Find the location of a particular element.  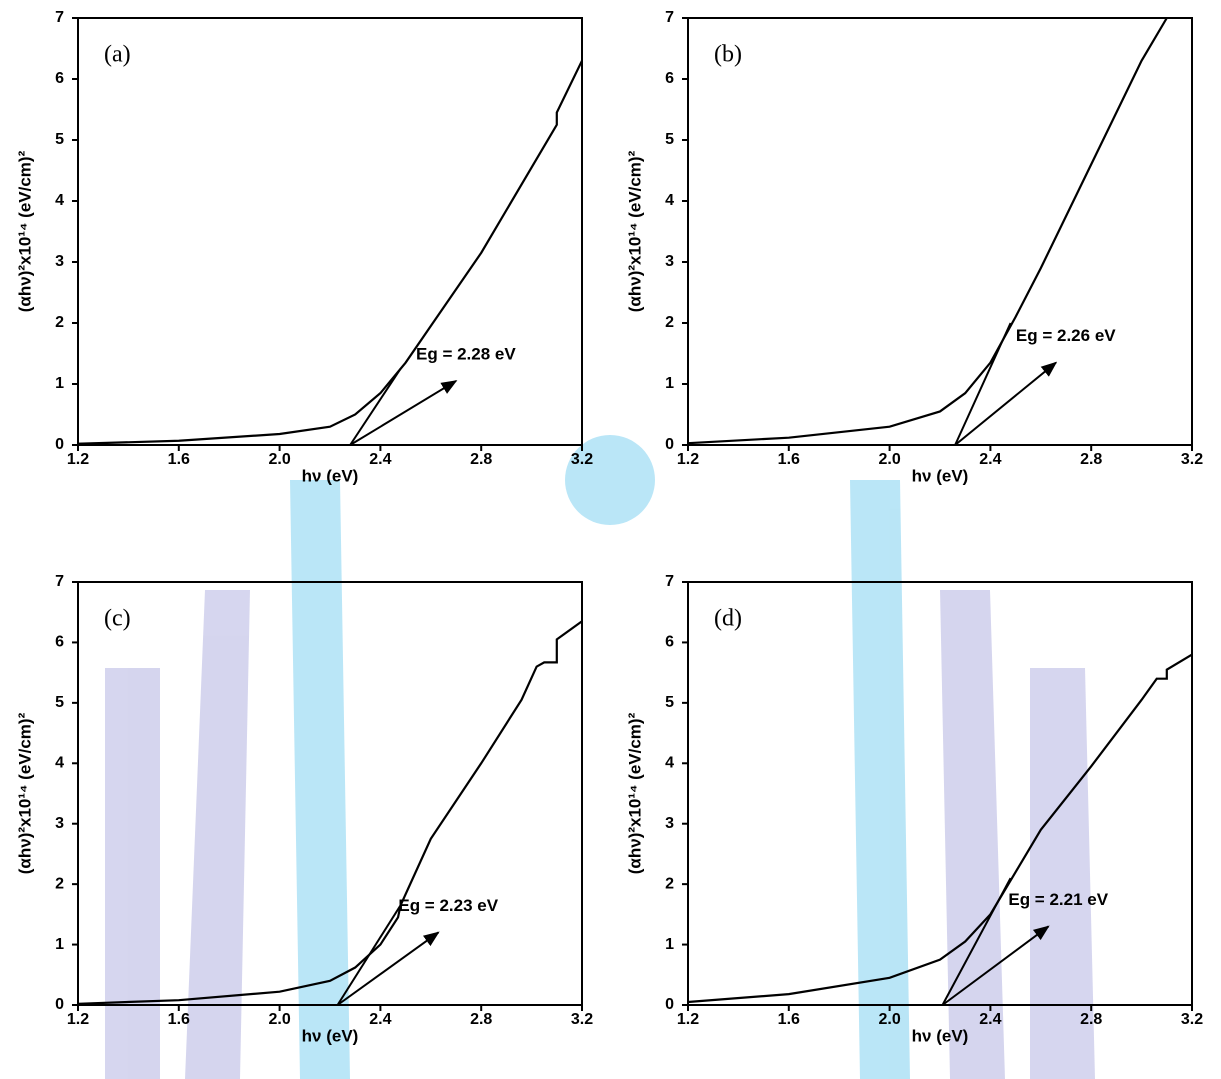

annotation: Eg = 2.28 eV is located at coordinates (466, 353).